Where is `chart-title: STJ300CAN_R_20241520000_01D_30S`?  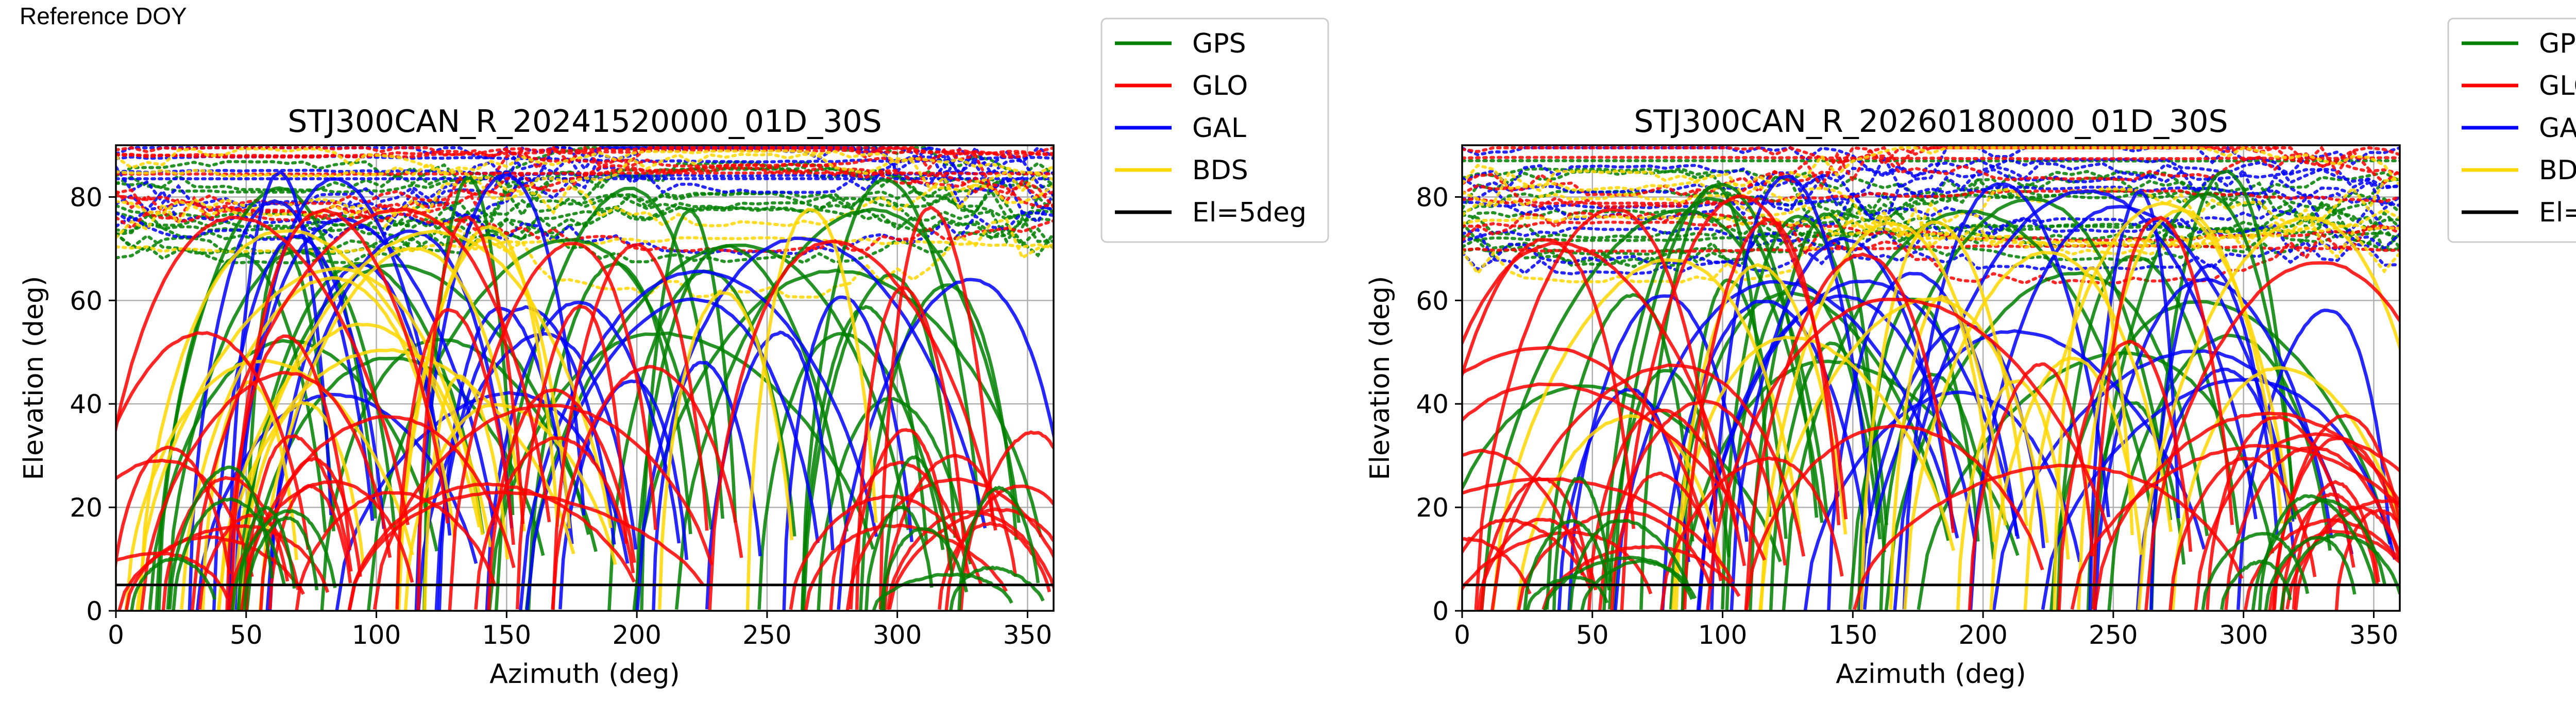 chart-title: STJ300CAN_R_20241520000_01D_30S is located at coordinates (584, 122).